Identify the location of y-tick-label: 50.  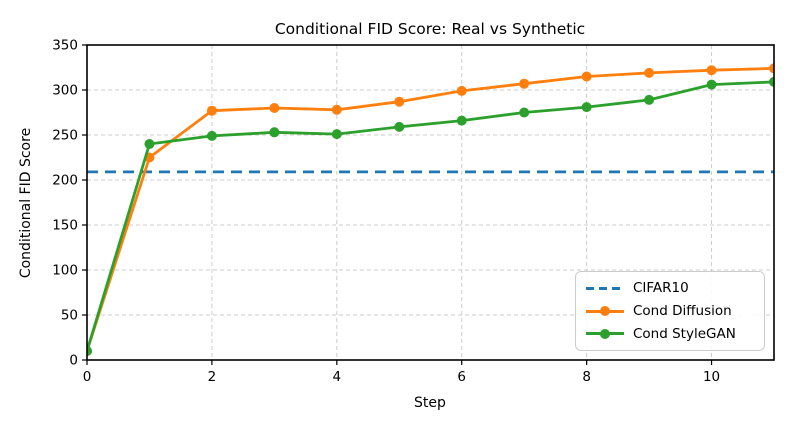
(69, 316).